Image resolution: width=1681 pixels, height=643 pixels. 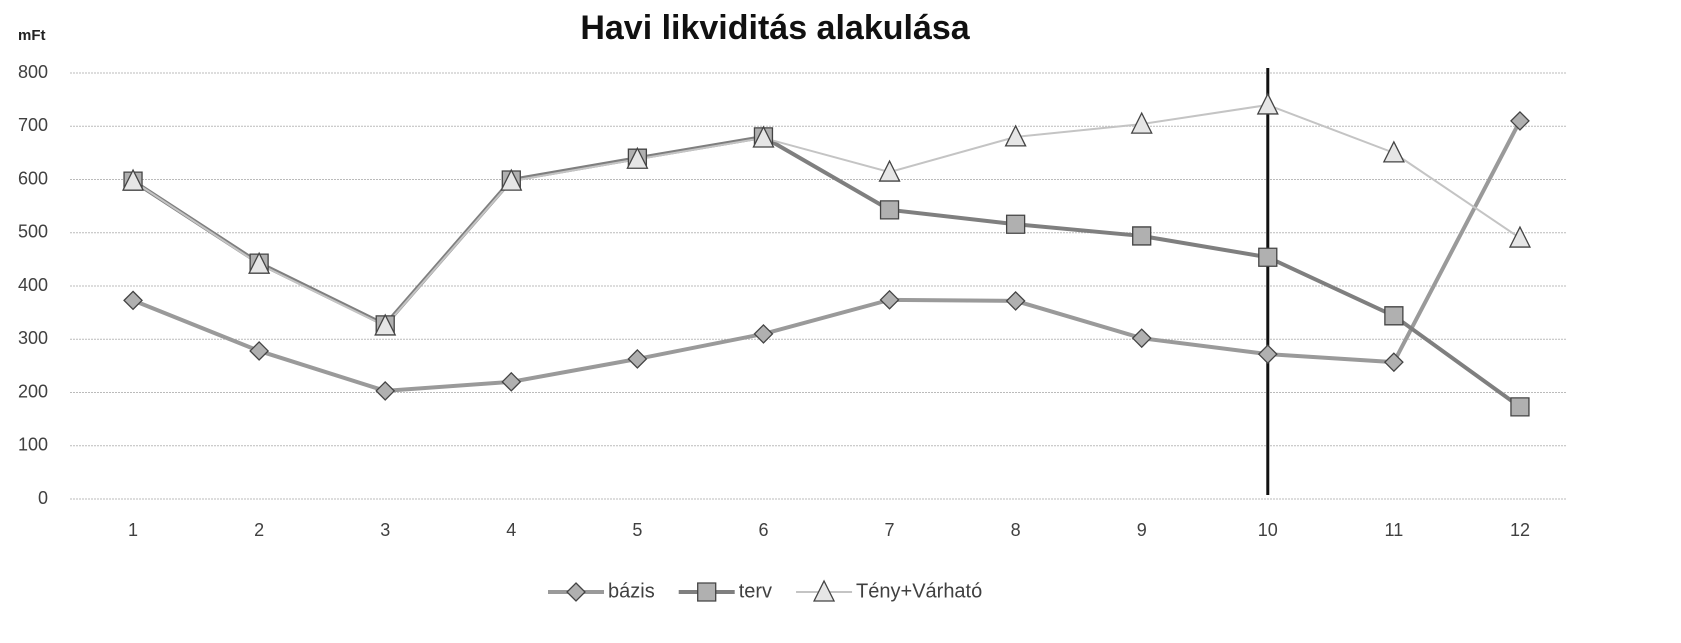 What do you see at coordinates (631, 591) in the screenshot?
I see `legend-label: bázis` at bounding box center [631, 591].